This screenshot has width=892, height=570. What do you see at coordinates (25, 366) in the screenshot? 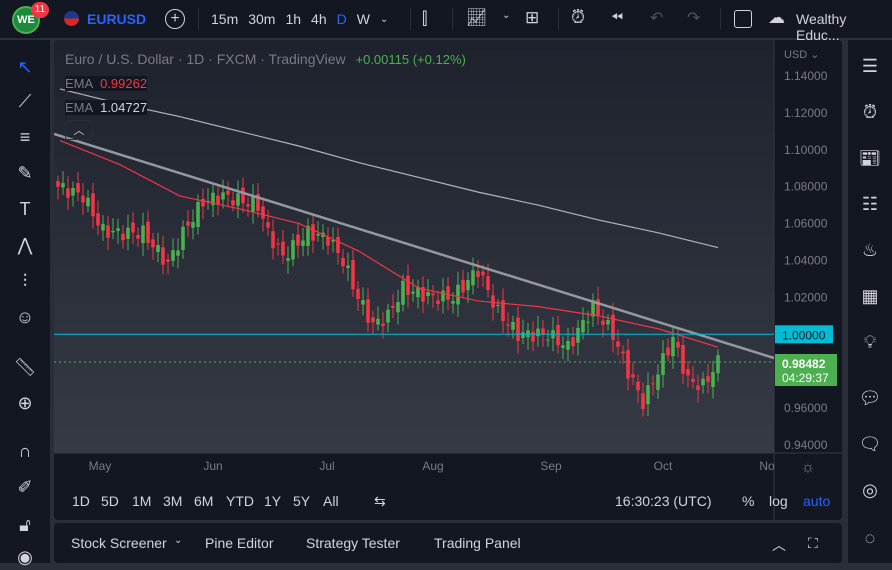
I see `ruler-icon: 📏︎` at bounding box center [25, 366].